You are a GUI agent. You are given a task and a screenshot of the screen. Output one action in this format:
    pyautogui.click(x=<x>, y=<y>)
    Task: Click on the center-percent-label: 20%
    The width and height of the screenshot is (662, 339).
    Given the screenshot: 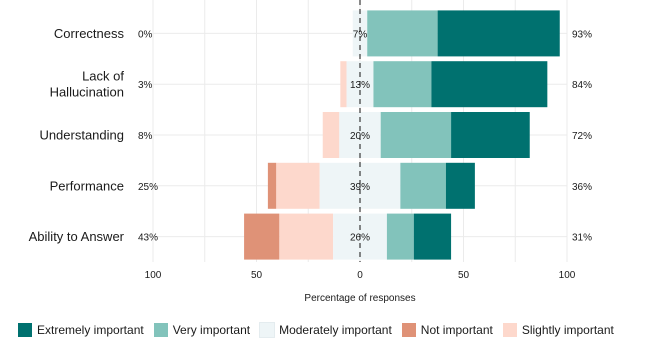 What is the action you would take?
    pyautogui.click(x=360, y=136)
    